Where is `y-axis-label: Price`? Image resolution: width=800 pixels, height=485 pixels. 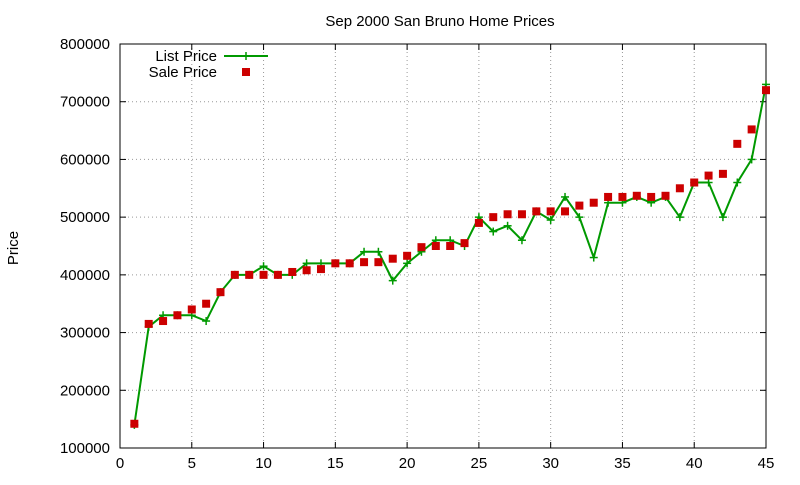 y-axis-label: Price is located at coordinates (13, 248).